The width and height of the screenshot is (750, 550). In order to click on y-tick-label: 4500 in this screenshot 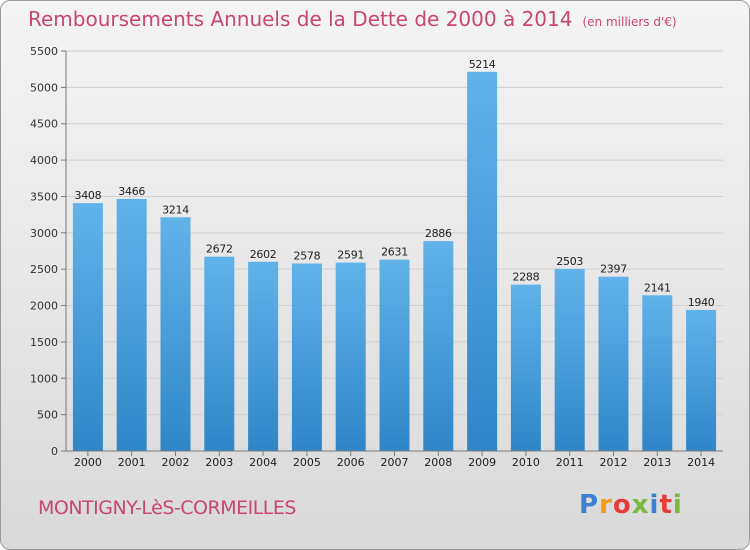, I will do `click(44, 124)`.